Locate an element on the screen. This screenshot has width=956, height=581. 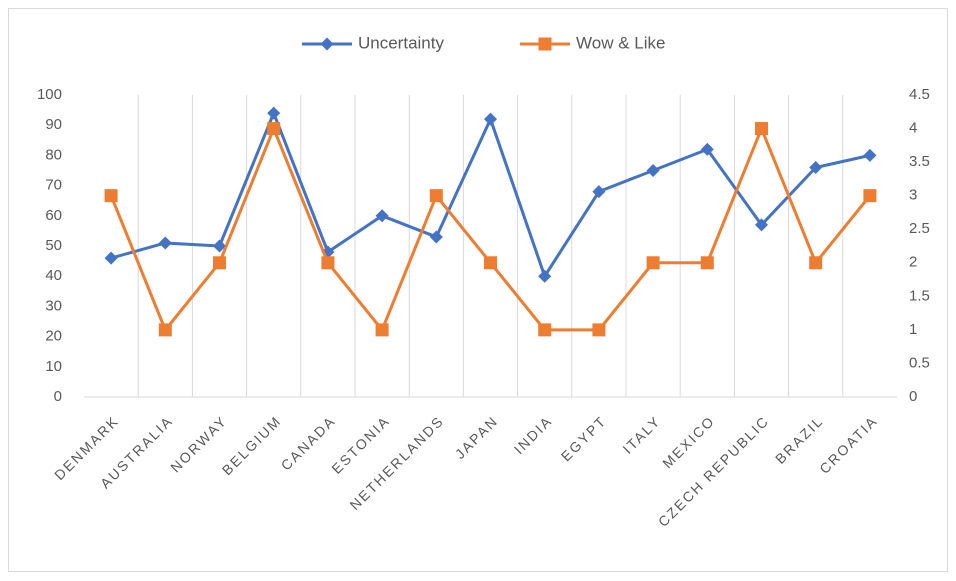
y2-tick-label: 3.5 is located at coordinates (919, 161).